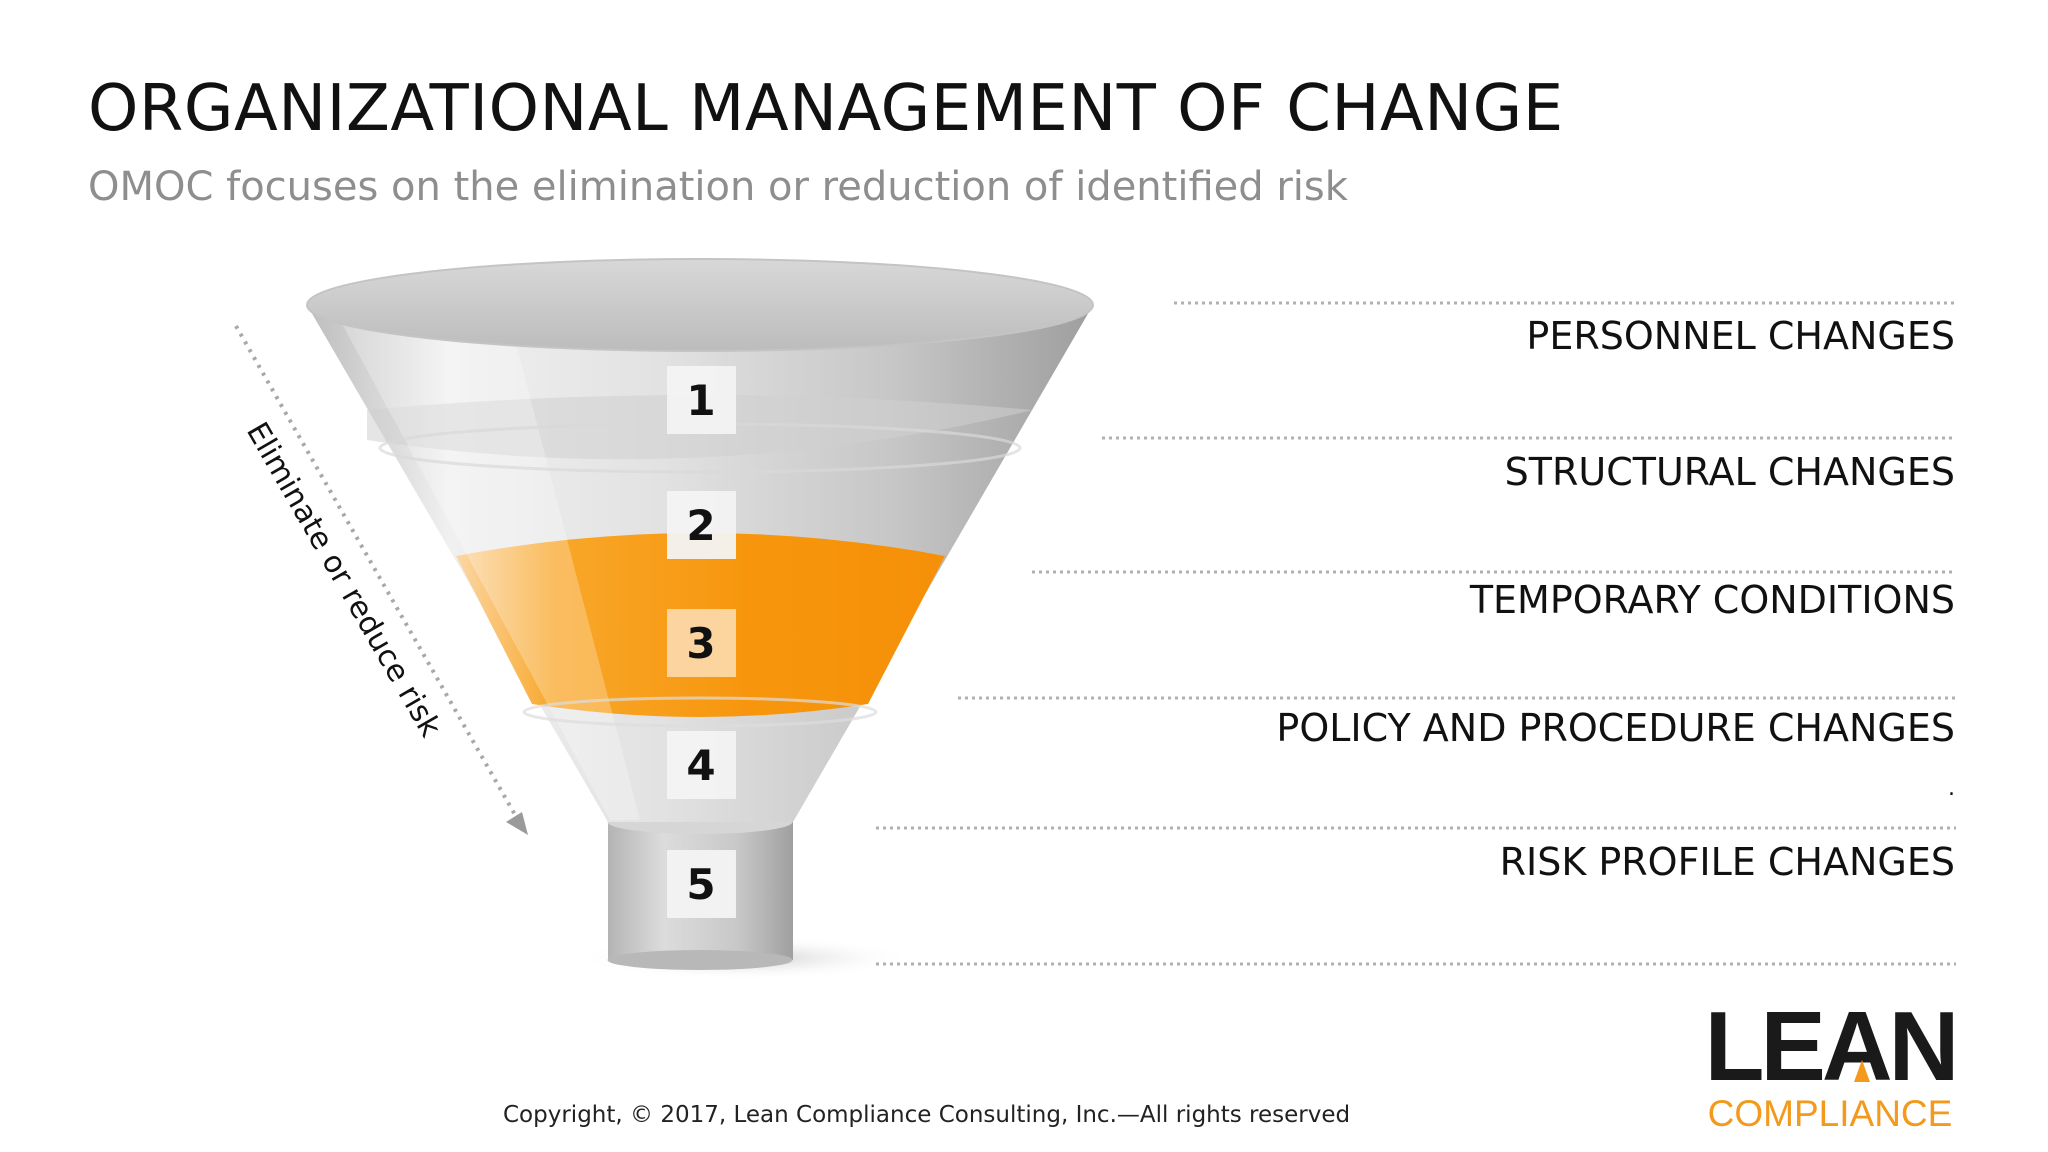 This screenshot has height=1152, width=2048. What do you see at coordinates (381, 580) in the screenshot?
I see `risk-arrow` at bounding box center [381, 580].